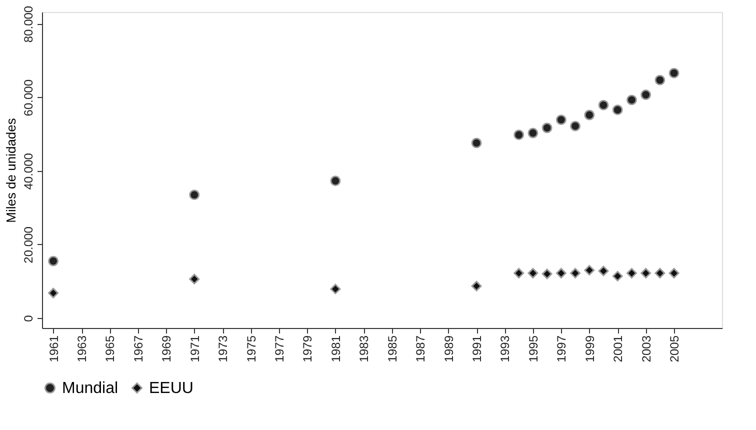  I want to click on x-tick-label: 1991, so click(477, 348).